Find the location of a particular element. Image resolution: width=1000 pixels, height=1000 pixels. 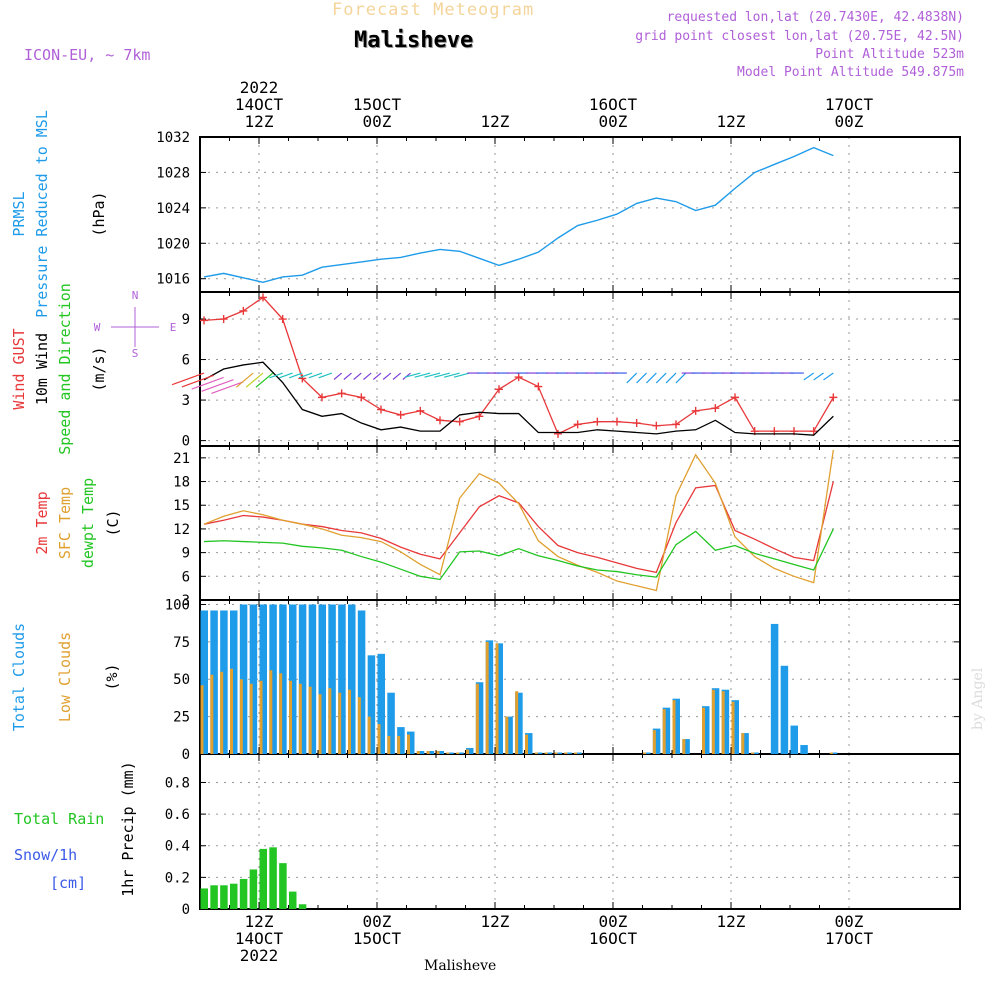

time-label-bottom: 14OCT is located at coordinates (259, 938).